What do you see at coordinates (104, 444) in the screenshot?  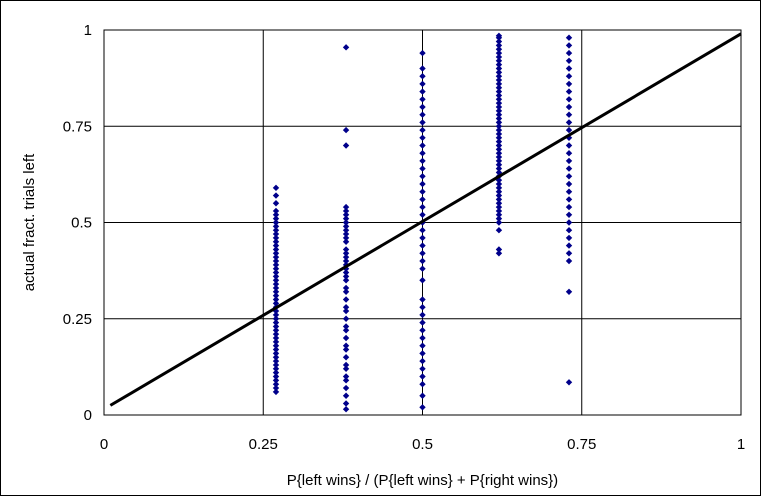 I see `x-tick-label: 0` at bounding box center [104, 444].